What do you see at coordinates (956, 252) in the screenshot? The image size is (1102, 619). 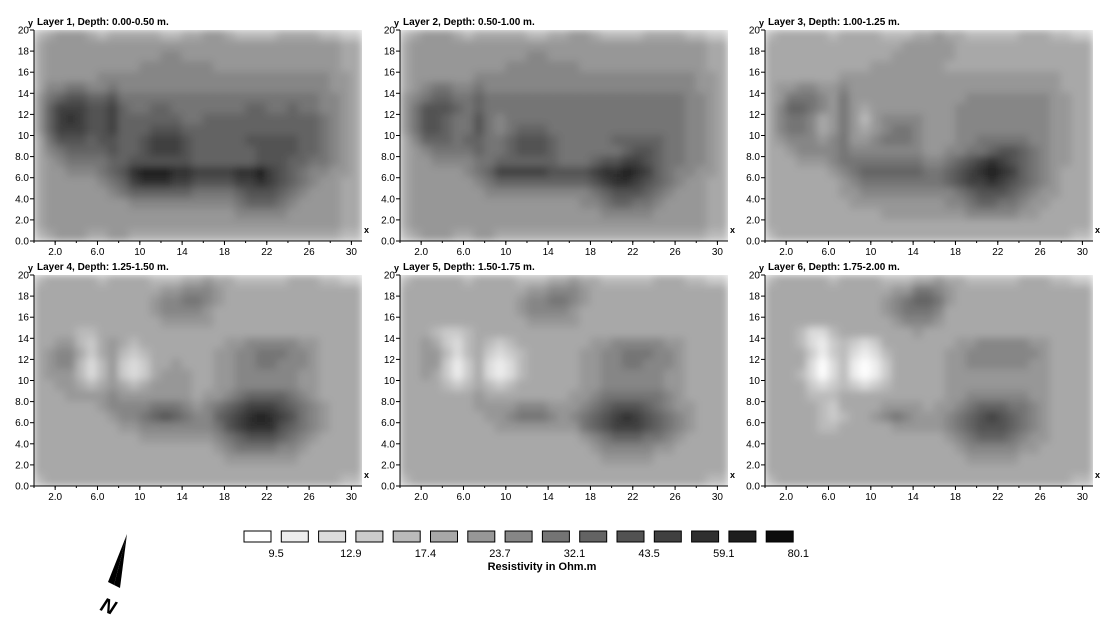 I see `x-tick-label: 18` at bounding box center [956, 252].